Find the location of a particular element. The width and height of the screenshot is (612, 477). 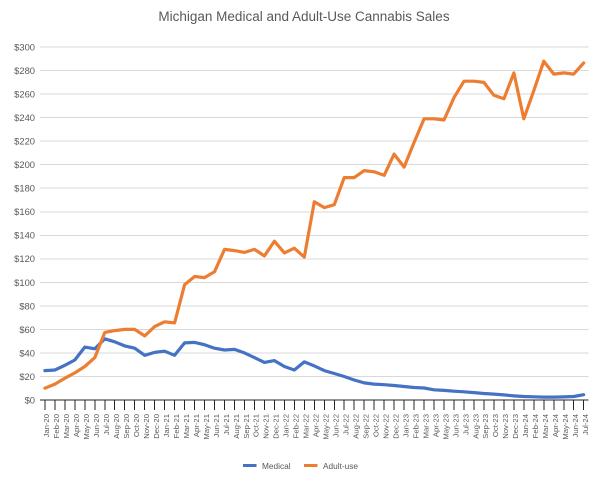

svg-text: $280 is located at coordinates (24, 70).